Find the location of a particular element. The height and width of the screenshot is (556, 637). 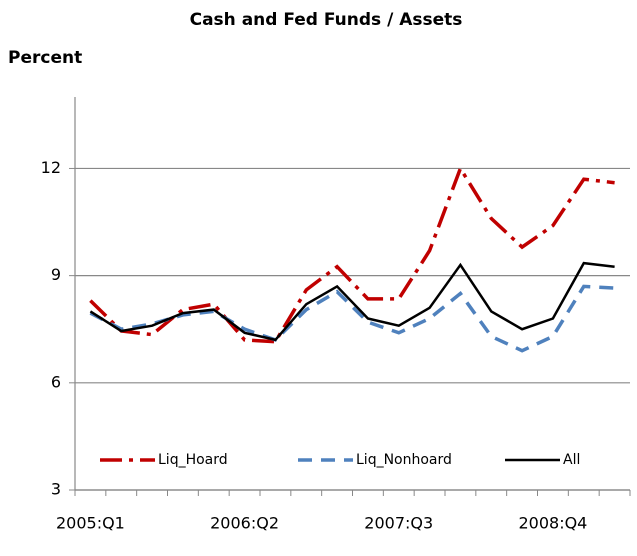

legend-label: All is located at coordinates (571, 460).